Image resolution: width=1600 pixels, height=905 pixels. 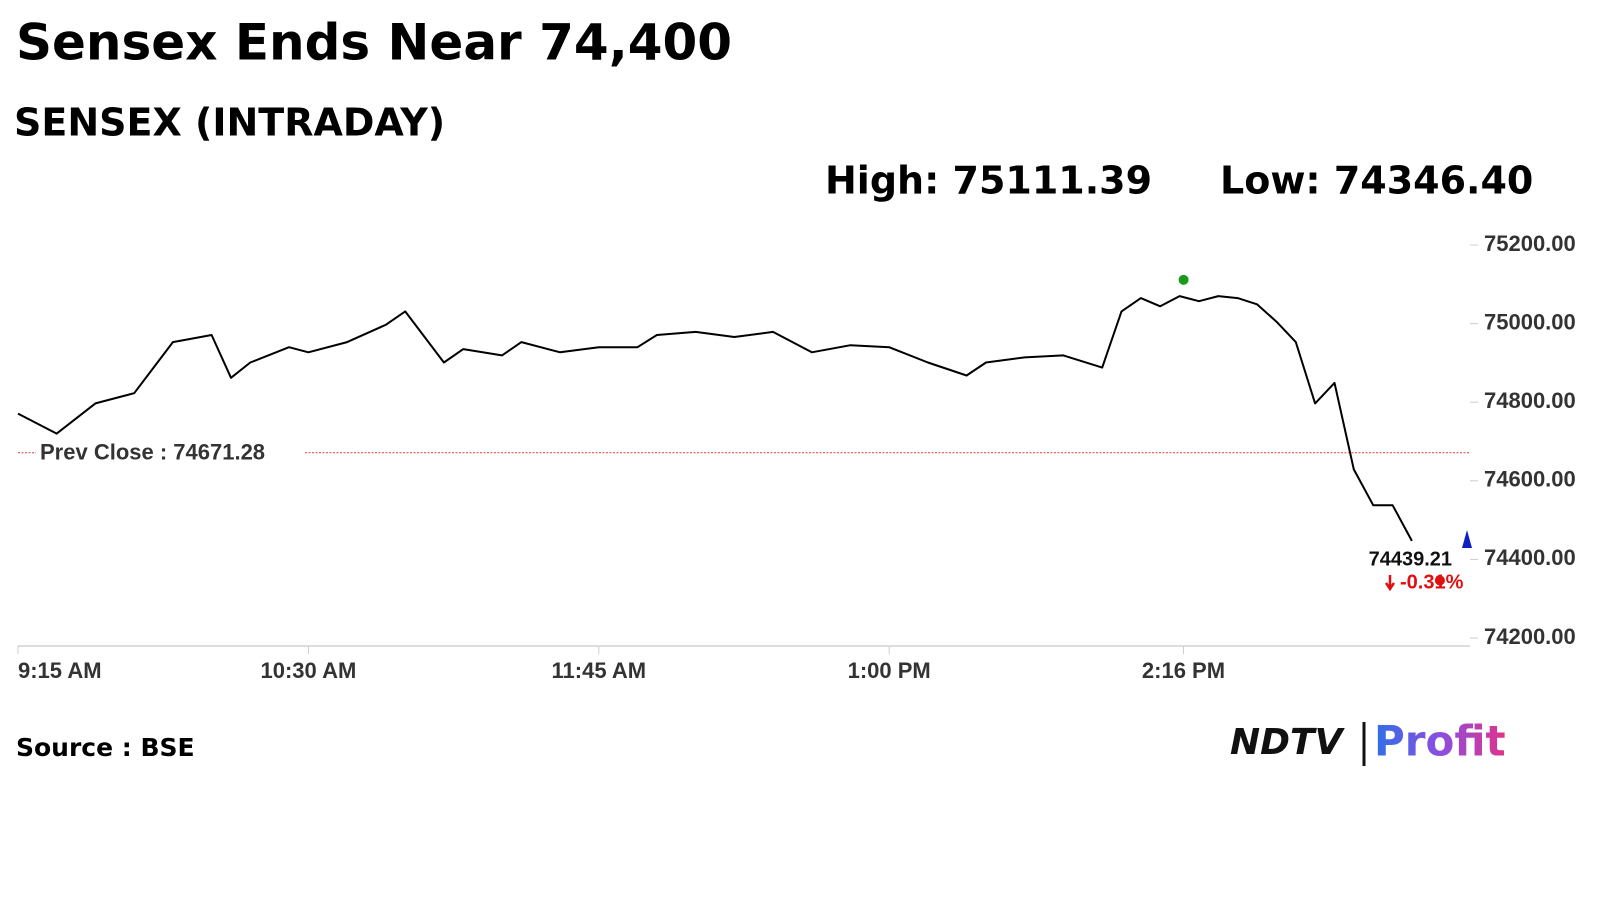 What do you see at coordinates (1530, 243) in the screenshot?
I see `y-tick-label: 75200.00` at bounding box center [1530, 243].